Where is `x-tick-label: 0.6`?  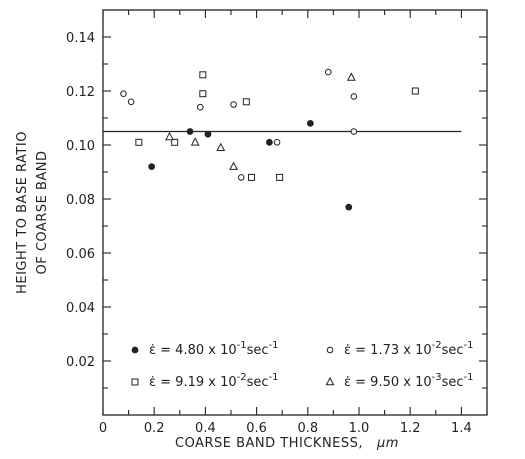 x-tick-label: 0.6 is located at coordinates (256, 428).